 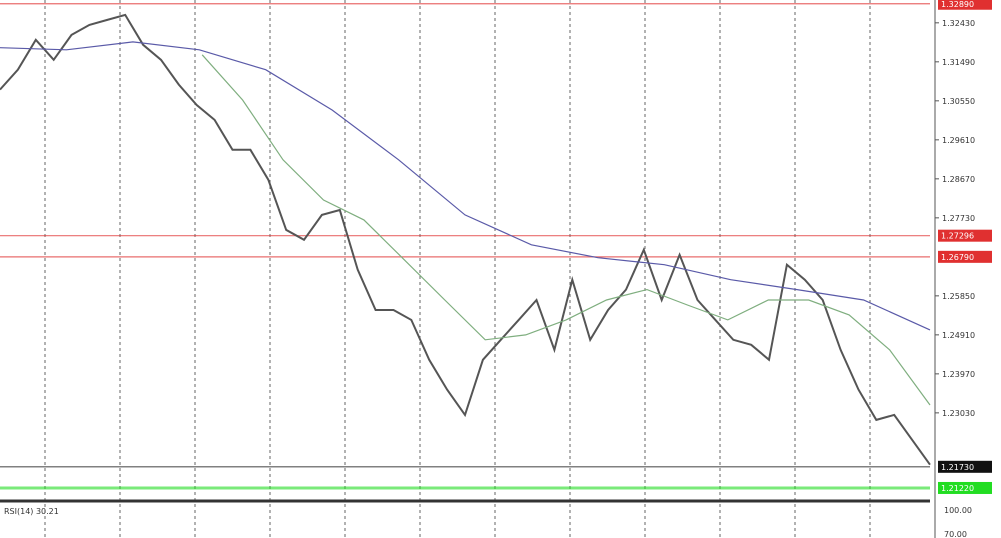 I want to click on price-level-label: 1.26790, so click(x=957, y=257).